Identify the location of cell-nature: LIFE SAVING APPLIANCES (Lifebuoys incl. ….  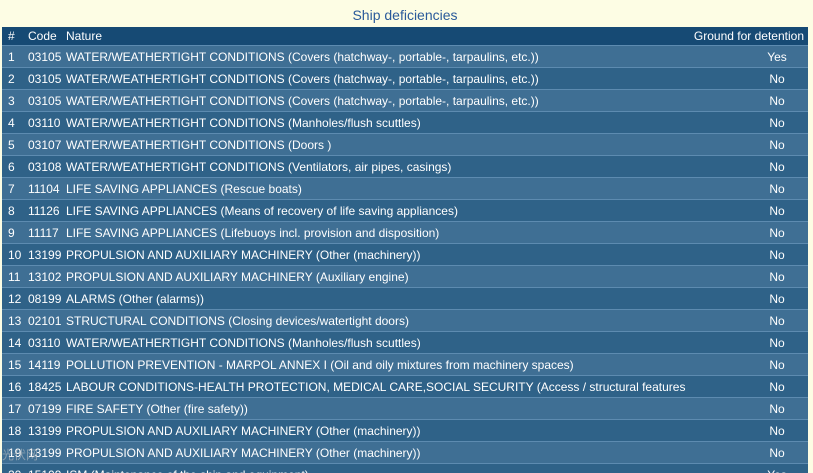
(376, 232).